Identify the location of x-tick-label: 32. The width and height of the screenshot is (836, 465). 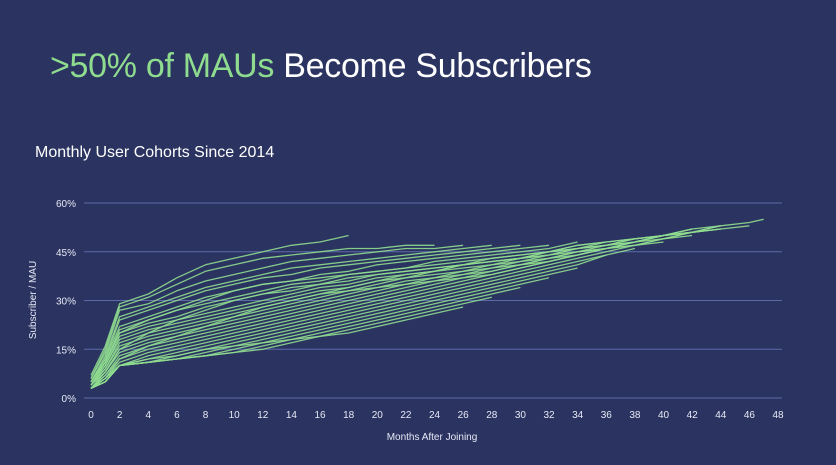
(549, 415).